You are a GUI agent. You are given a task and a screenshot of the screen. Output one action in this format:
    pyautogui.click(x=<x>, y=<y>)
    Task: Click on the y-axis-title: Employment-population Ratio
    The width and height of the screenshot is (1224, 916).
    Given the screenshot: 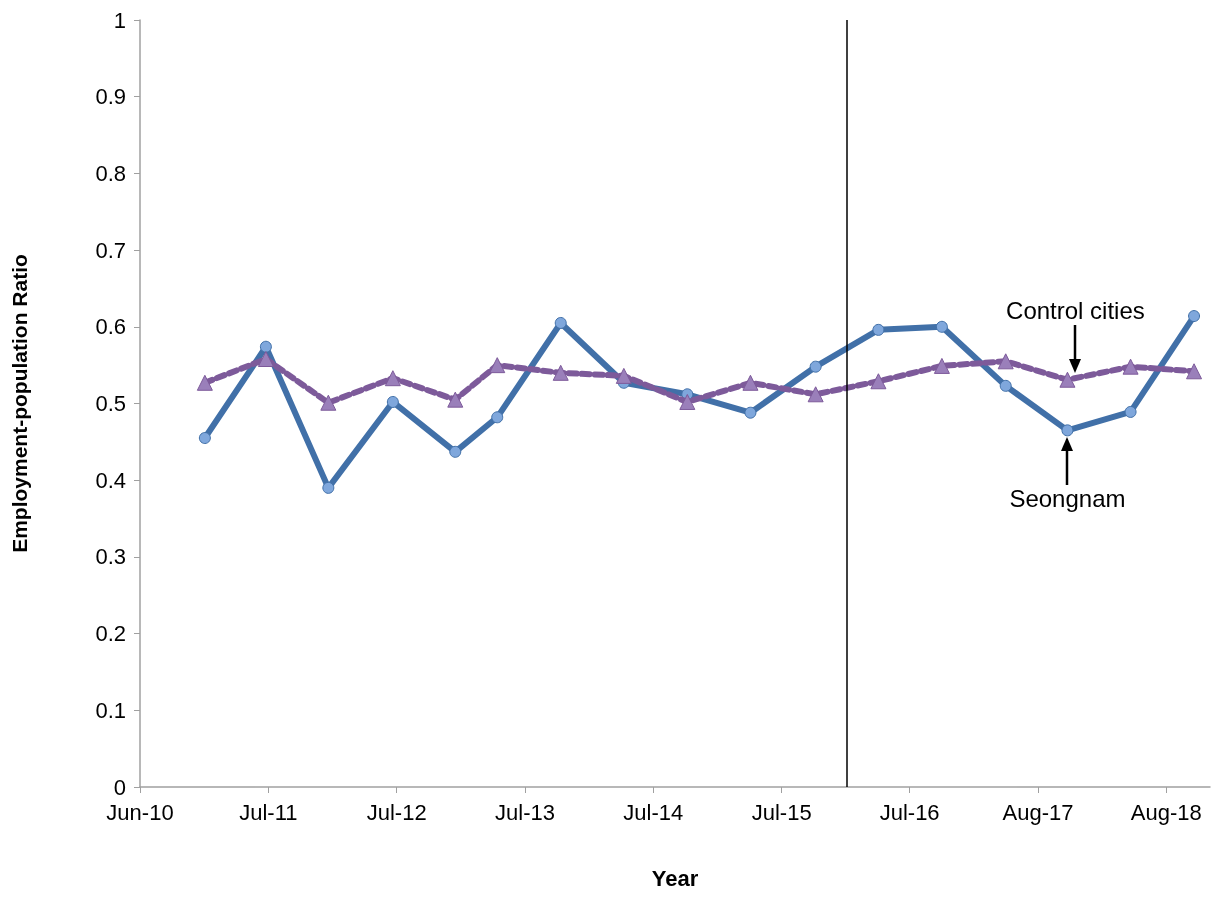 What is the action you would take?
    pyautogui.click(x=19, y=403)
    